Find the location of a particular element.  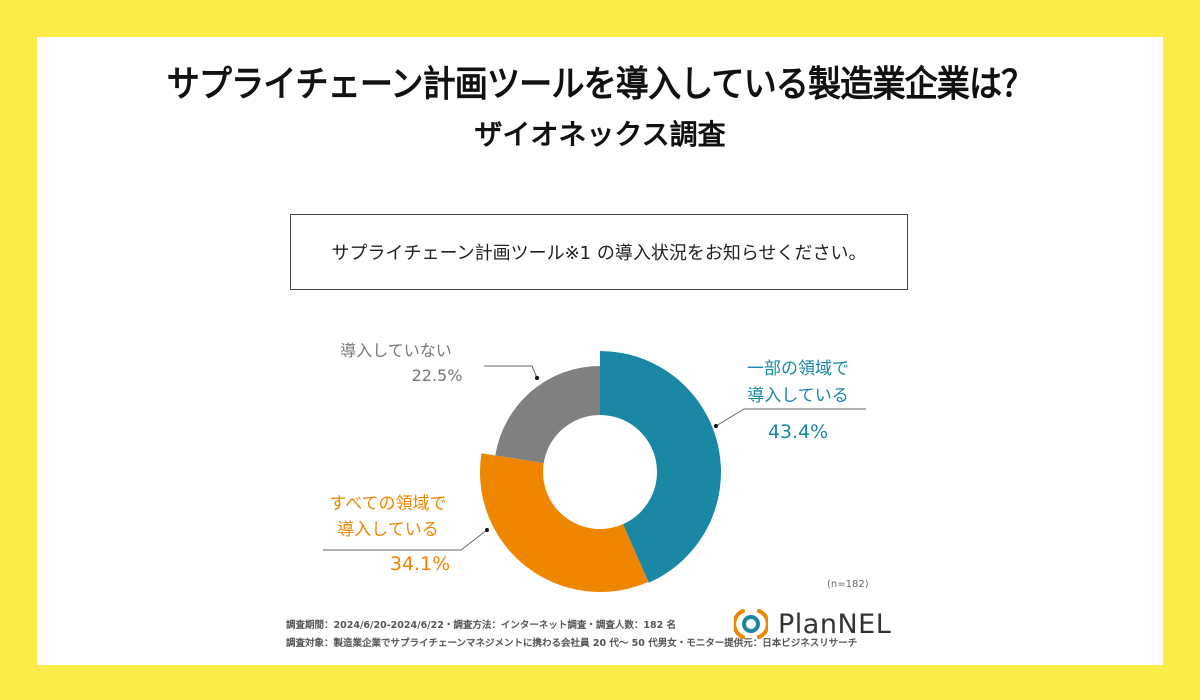

slice-label-3: 導入していない is located at coordinates (396, 350).